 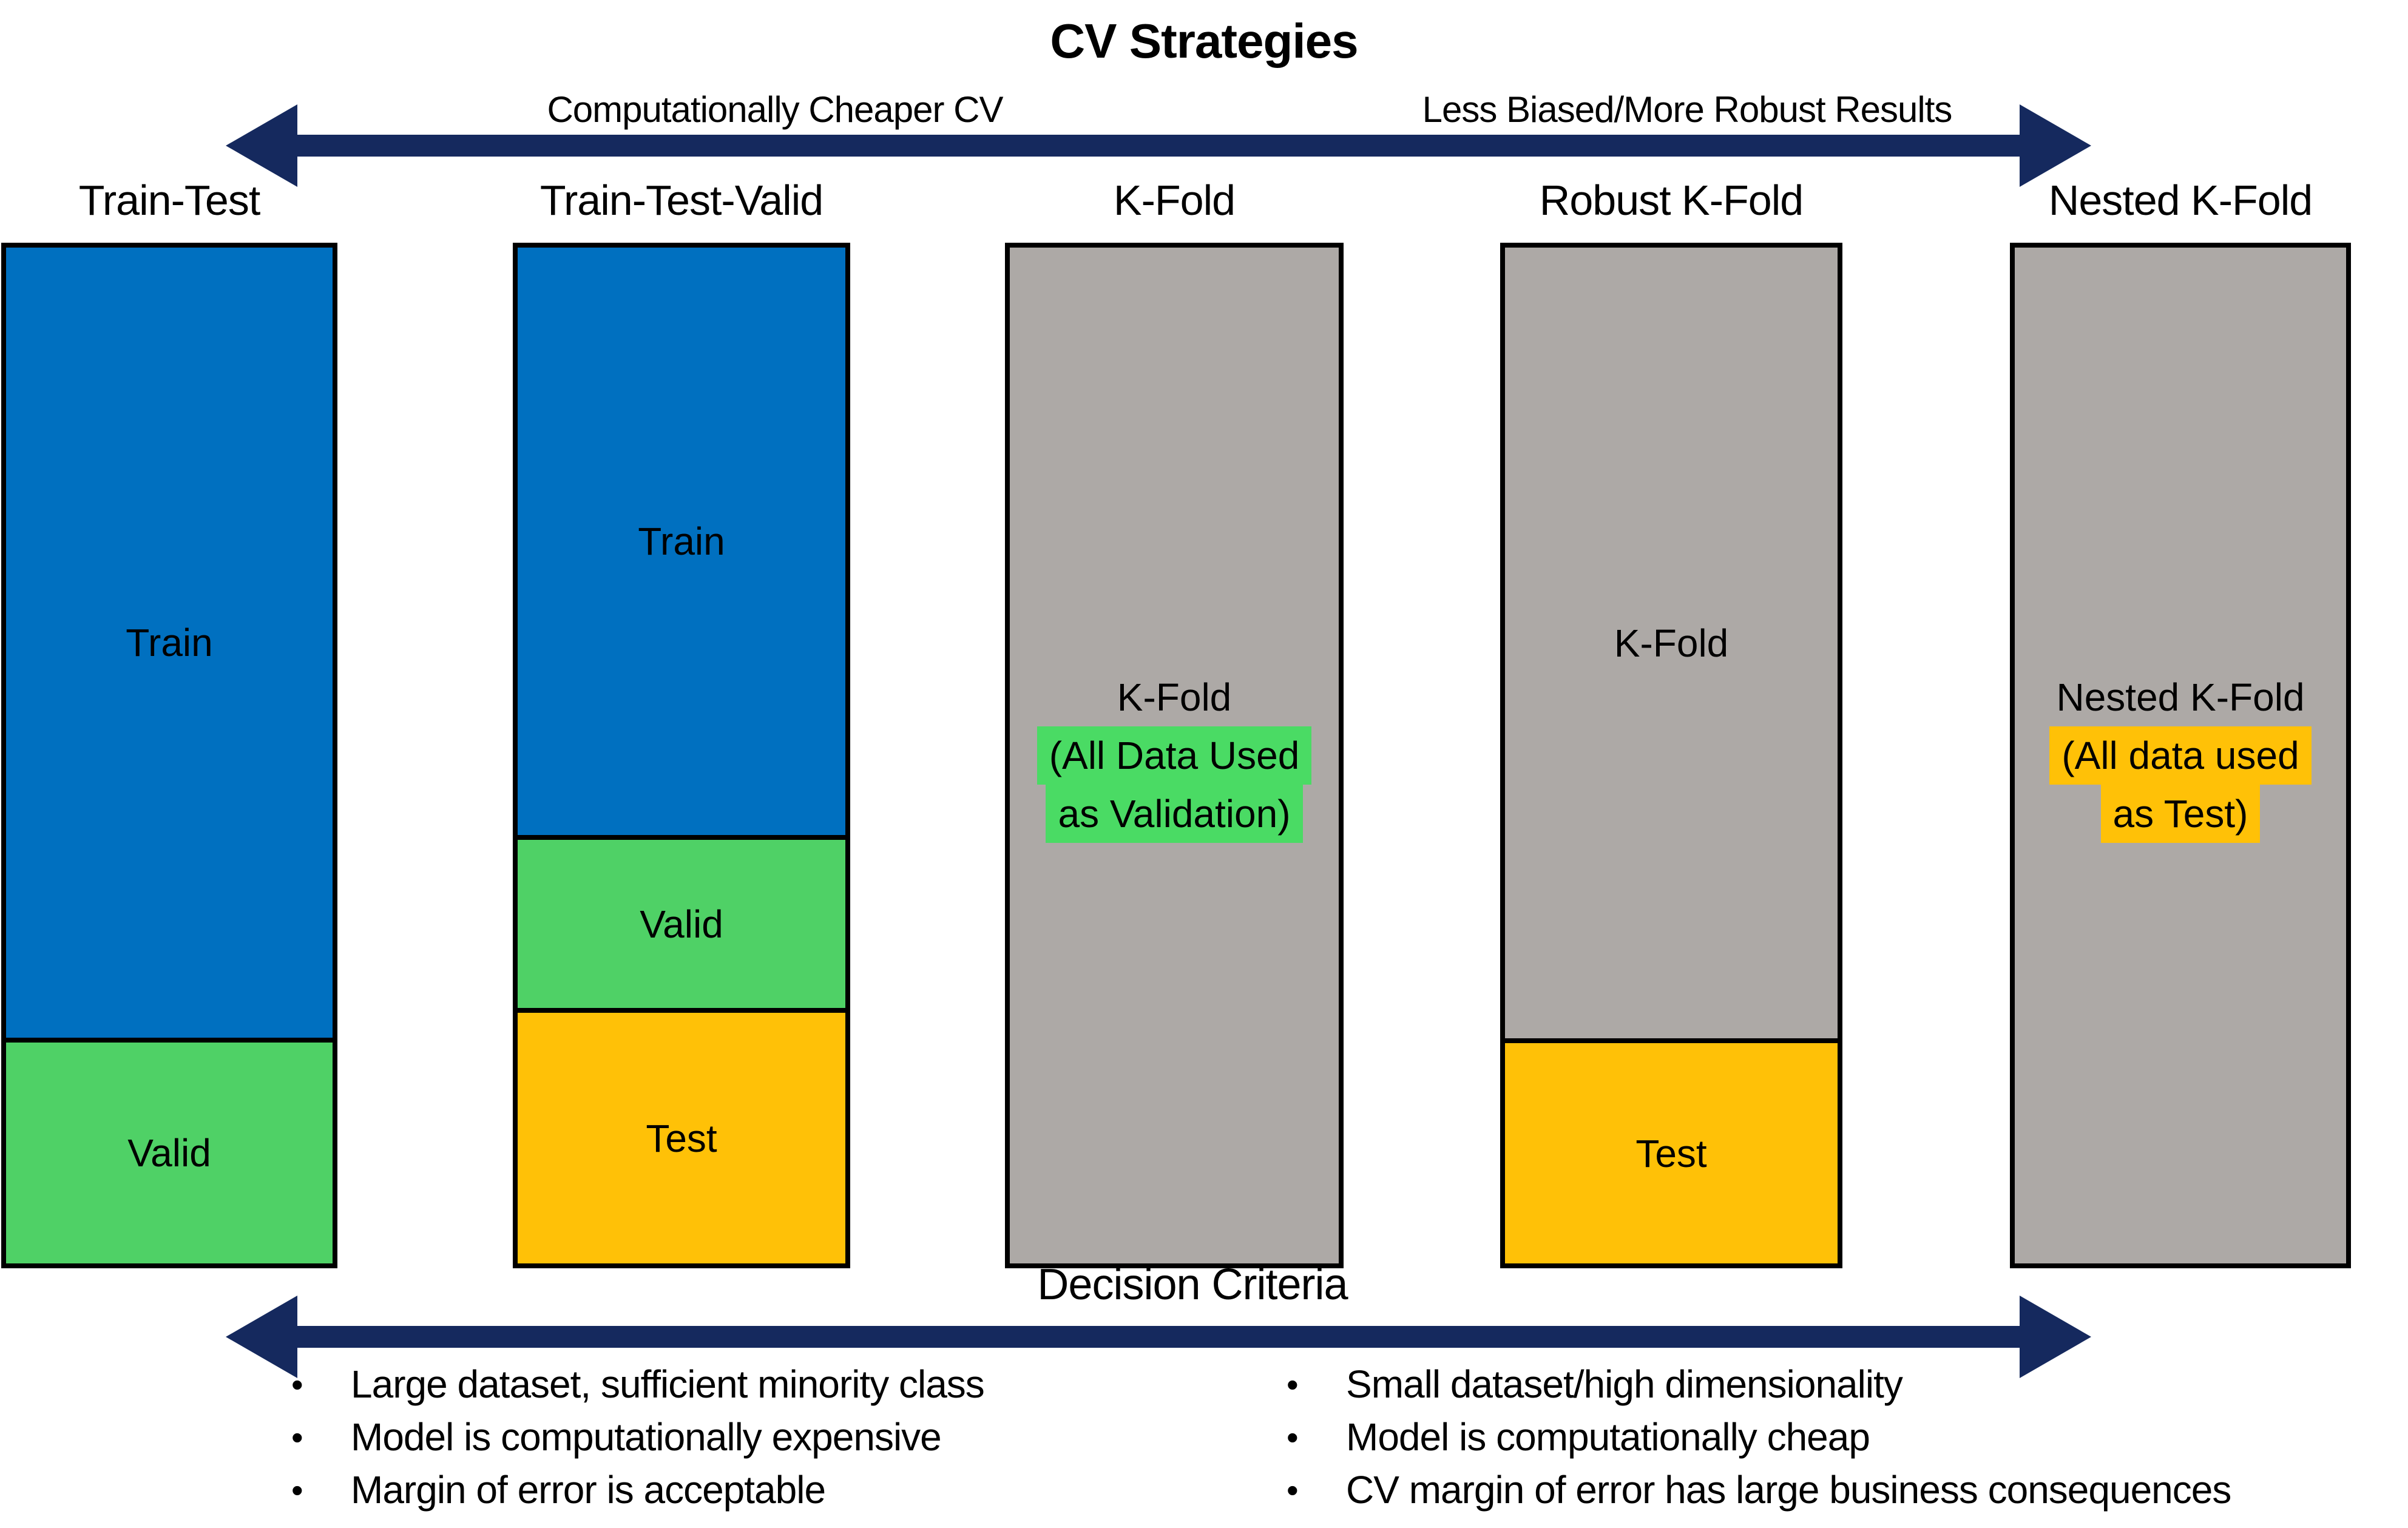 I want to click on arrow-right-head-icon, so click(x=2055, y=145).